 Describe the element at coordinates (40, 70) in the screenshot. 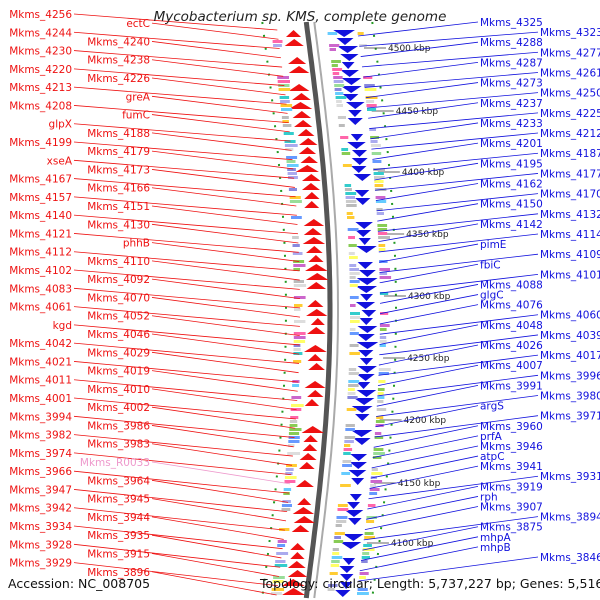

I see `gene-label: Mkms_4220` at that location.